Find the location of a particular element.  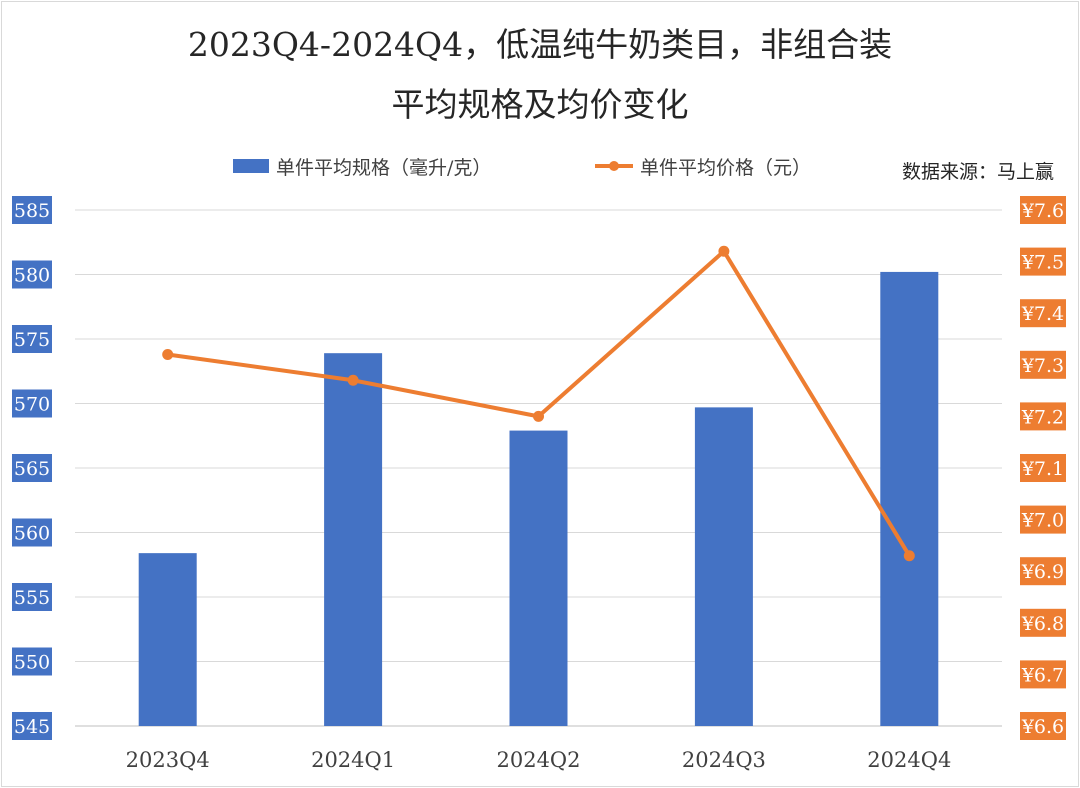

x-tick-label: 2024Q4 is located at coordinates (909, 760).